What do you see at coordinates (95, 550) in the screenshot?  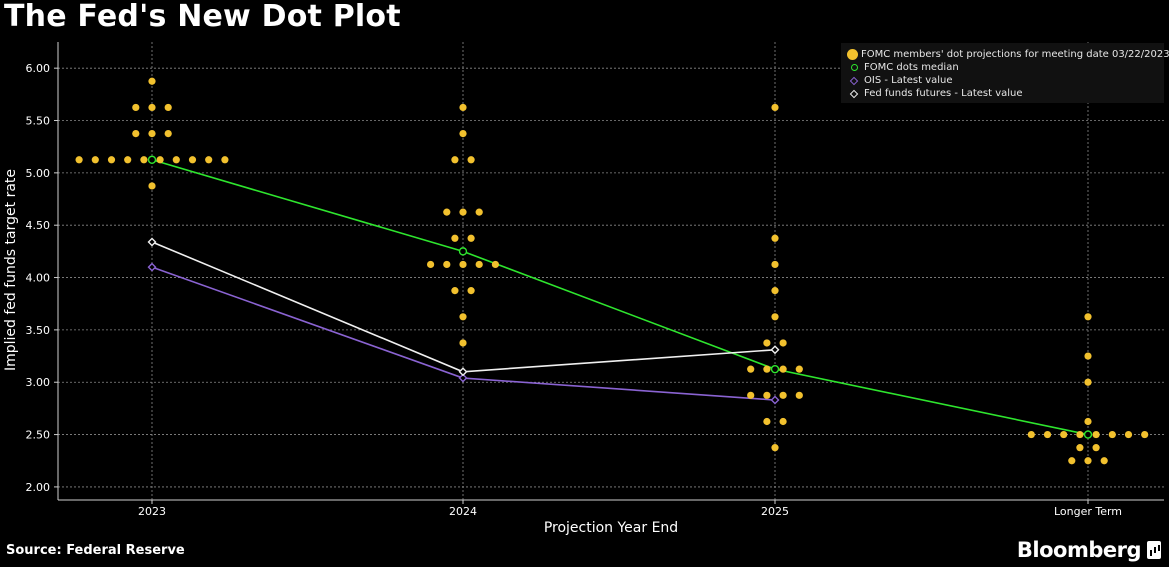 I see `source-note: Source: Federal Reserve` at bounding box center [95, 550].